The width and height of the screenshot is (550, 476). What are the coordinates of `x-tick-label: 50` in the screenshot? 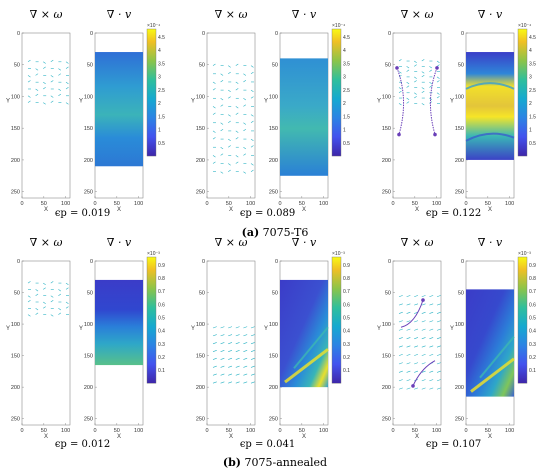 It's located at (415, 204).